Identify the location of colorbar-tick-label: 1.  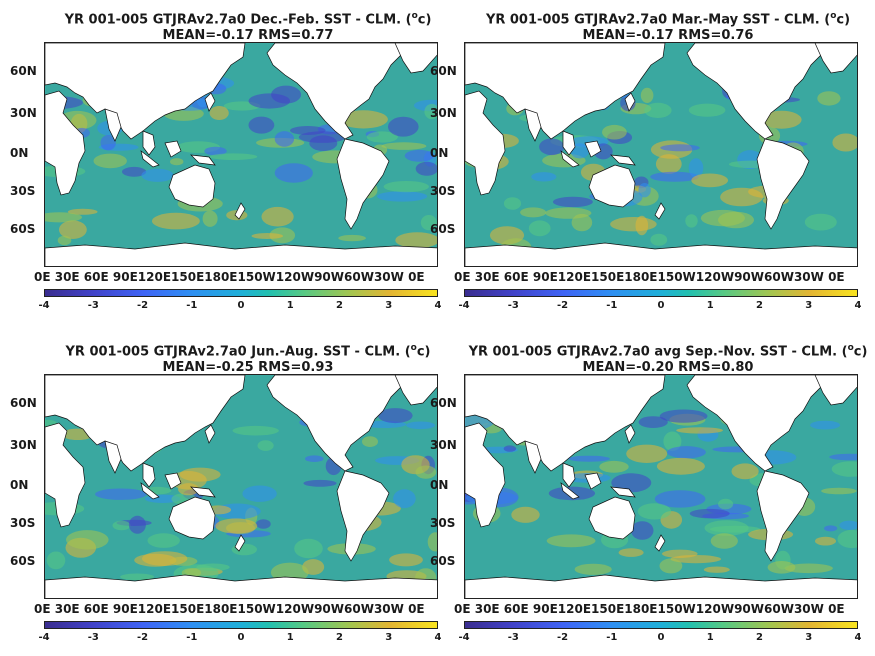
(710, 637).